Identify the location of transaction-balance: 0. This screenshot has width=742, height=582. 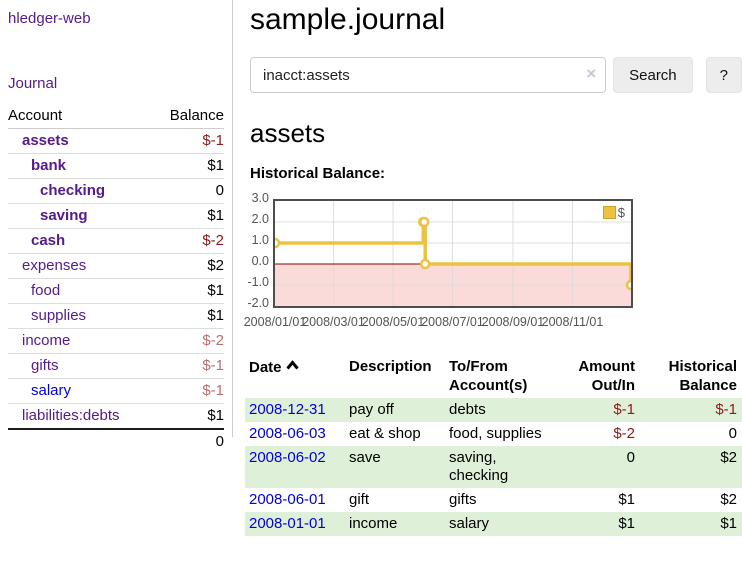
(732, 433).